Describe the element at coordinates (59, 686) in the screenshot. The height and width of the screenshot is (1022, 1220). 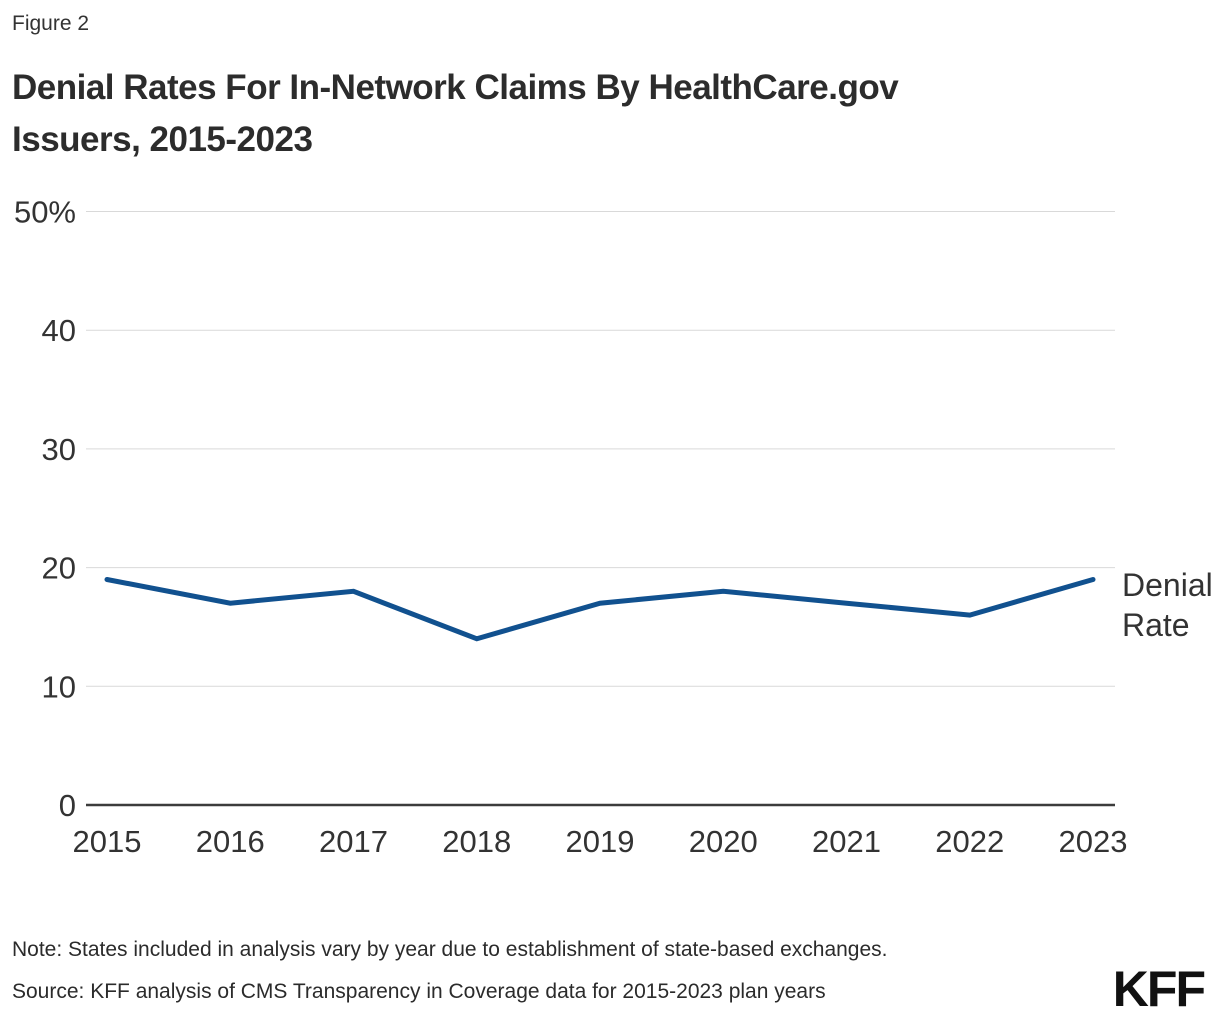
I see `y-tick-label-10: 10` at that location.